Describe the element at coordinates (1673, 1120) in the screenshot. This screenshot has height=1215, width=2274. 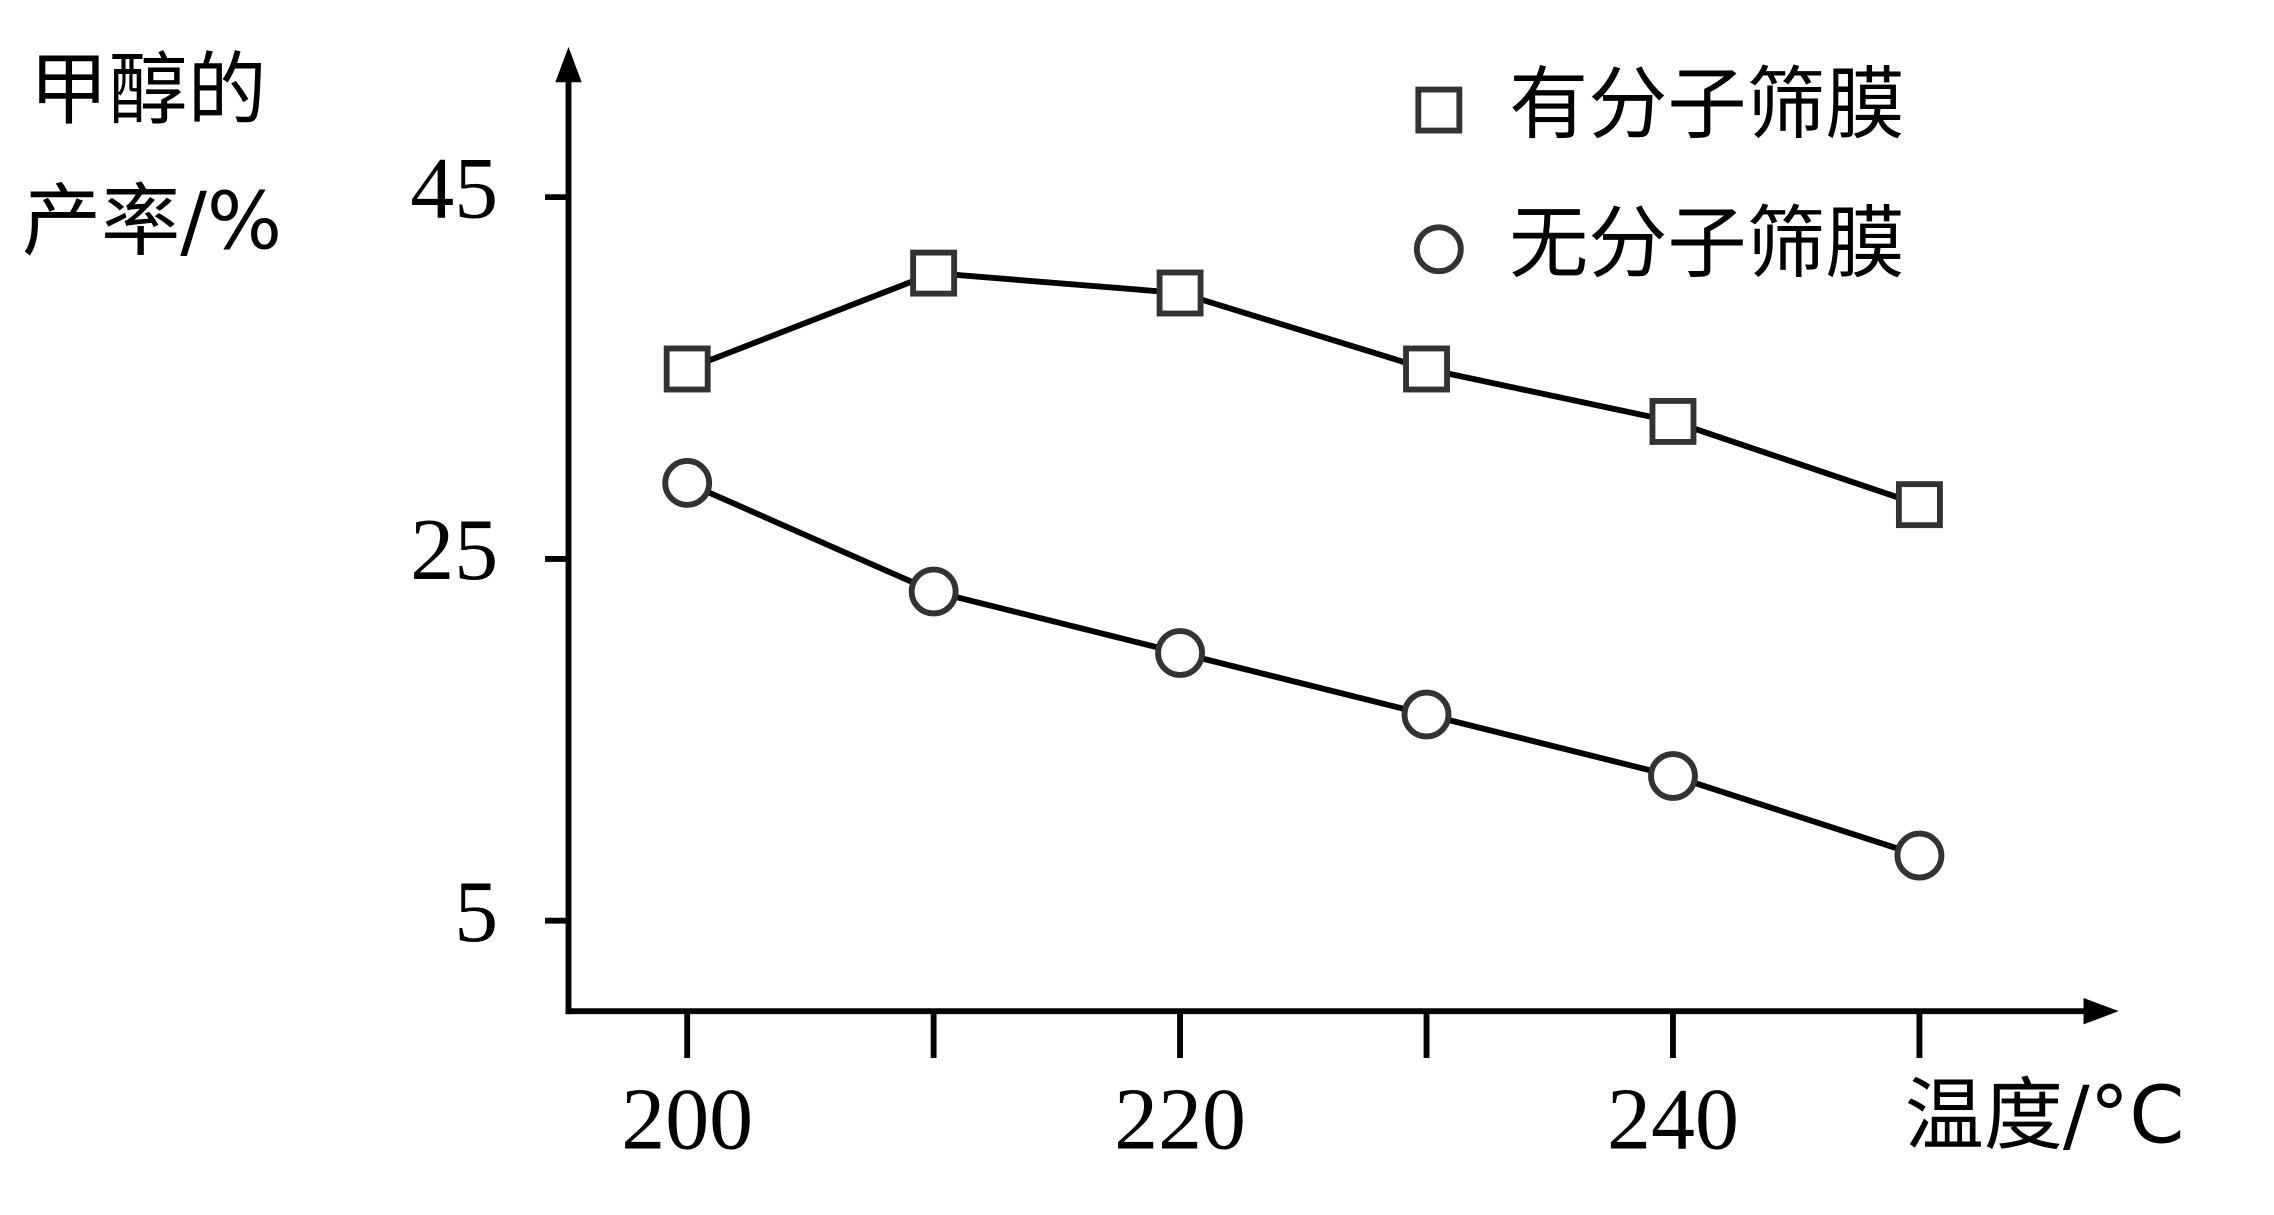
I see `x-tick-label: 240` at that location.